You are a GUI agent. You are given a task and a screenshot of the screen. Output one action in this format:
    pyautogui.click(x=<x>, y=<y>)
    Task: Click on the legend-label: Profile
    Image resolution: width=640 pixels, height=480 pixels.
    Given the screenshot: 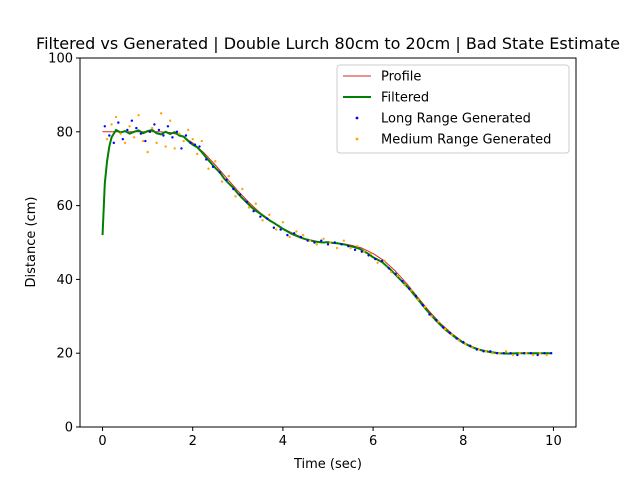 What is the action you would take?
    pyautogui.click(x=401, y=77)
    